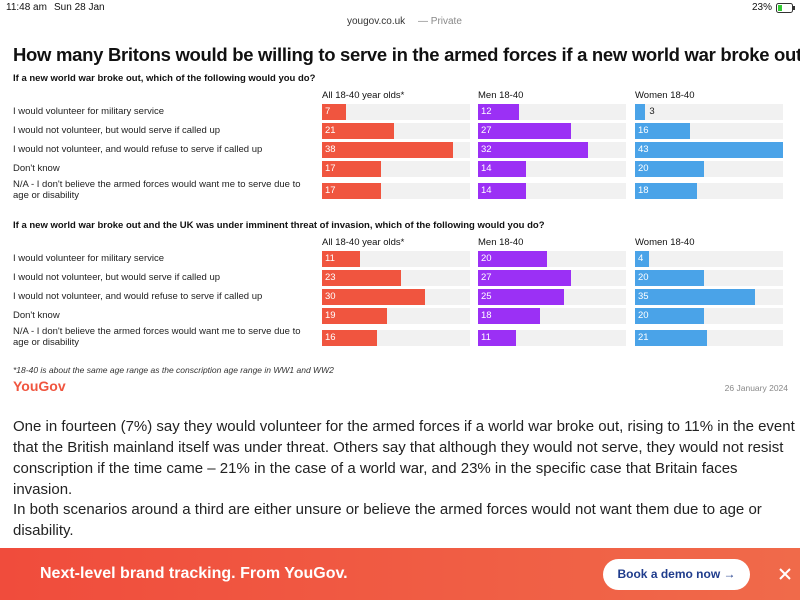 This screenshot has width=800, height=600. Describe the element at coordinates (643, 296) in the screenshot. I see `value-label: 35` at that location.